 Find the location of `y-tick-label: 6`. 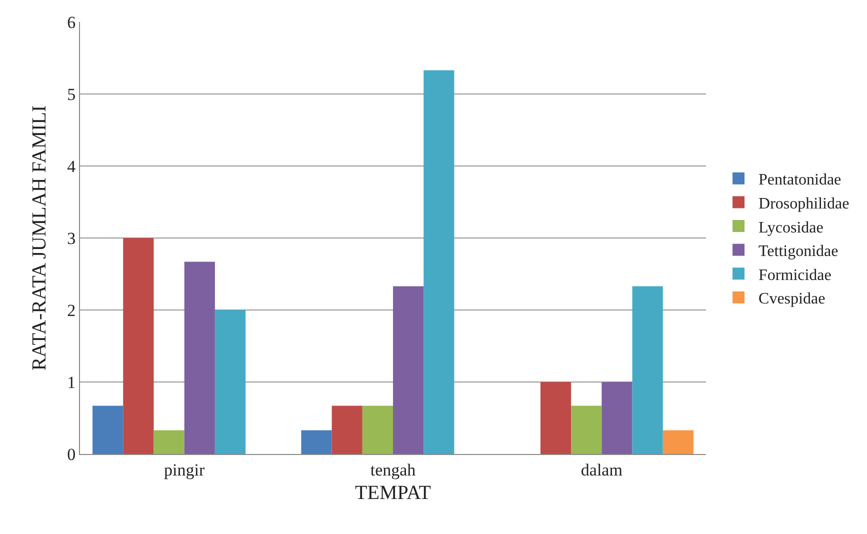

y-tick-label: 6 is located at coordinates (71, 22).